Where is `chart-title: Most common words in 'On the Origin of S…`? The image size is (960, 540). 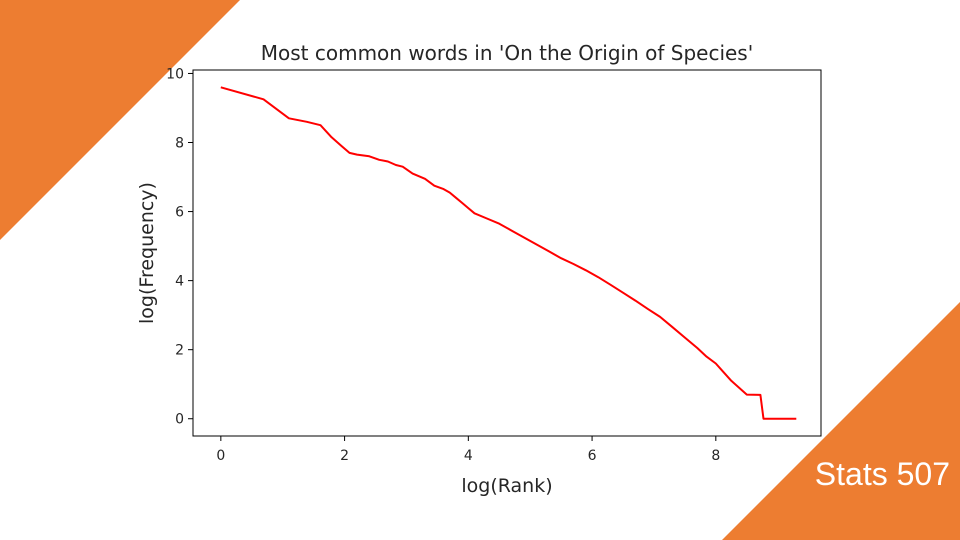
chart-title: Most common words in 'On the Origin of S… is located at coordinates (507, 53).